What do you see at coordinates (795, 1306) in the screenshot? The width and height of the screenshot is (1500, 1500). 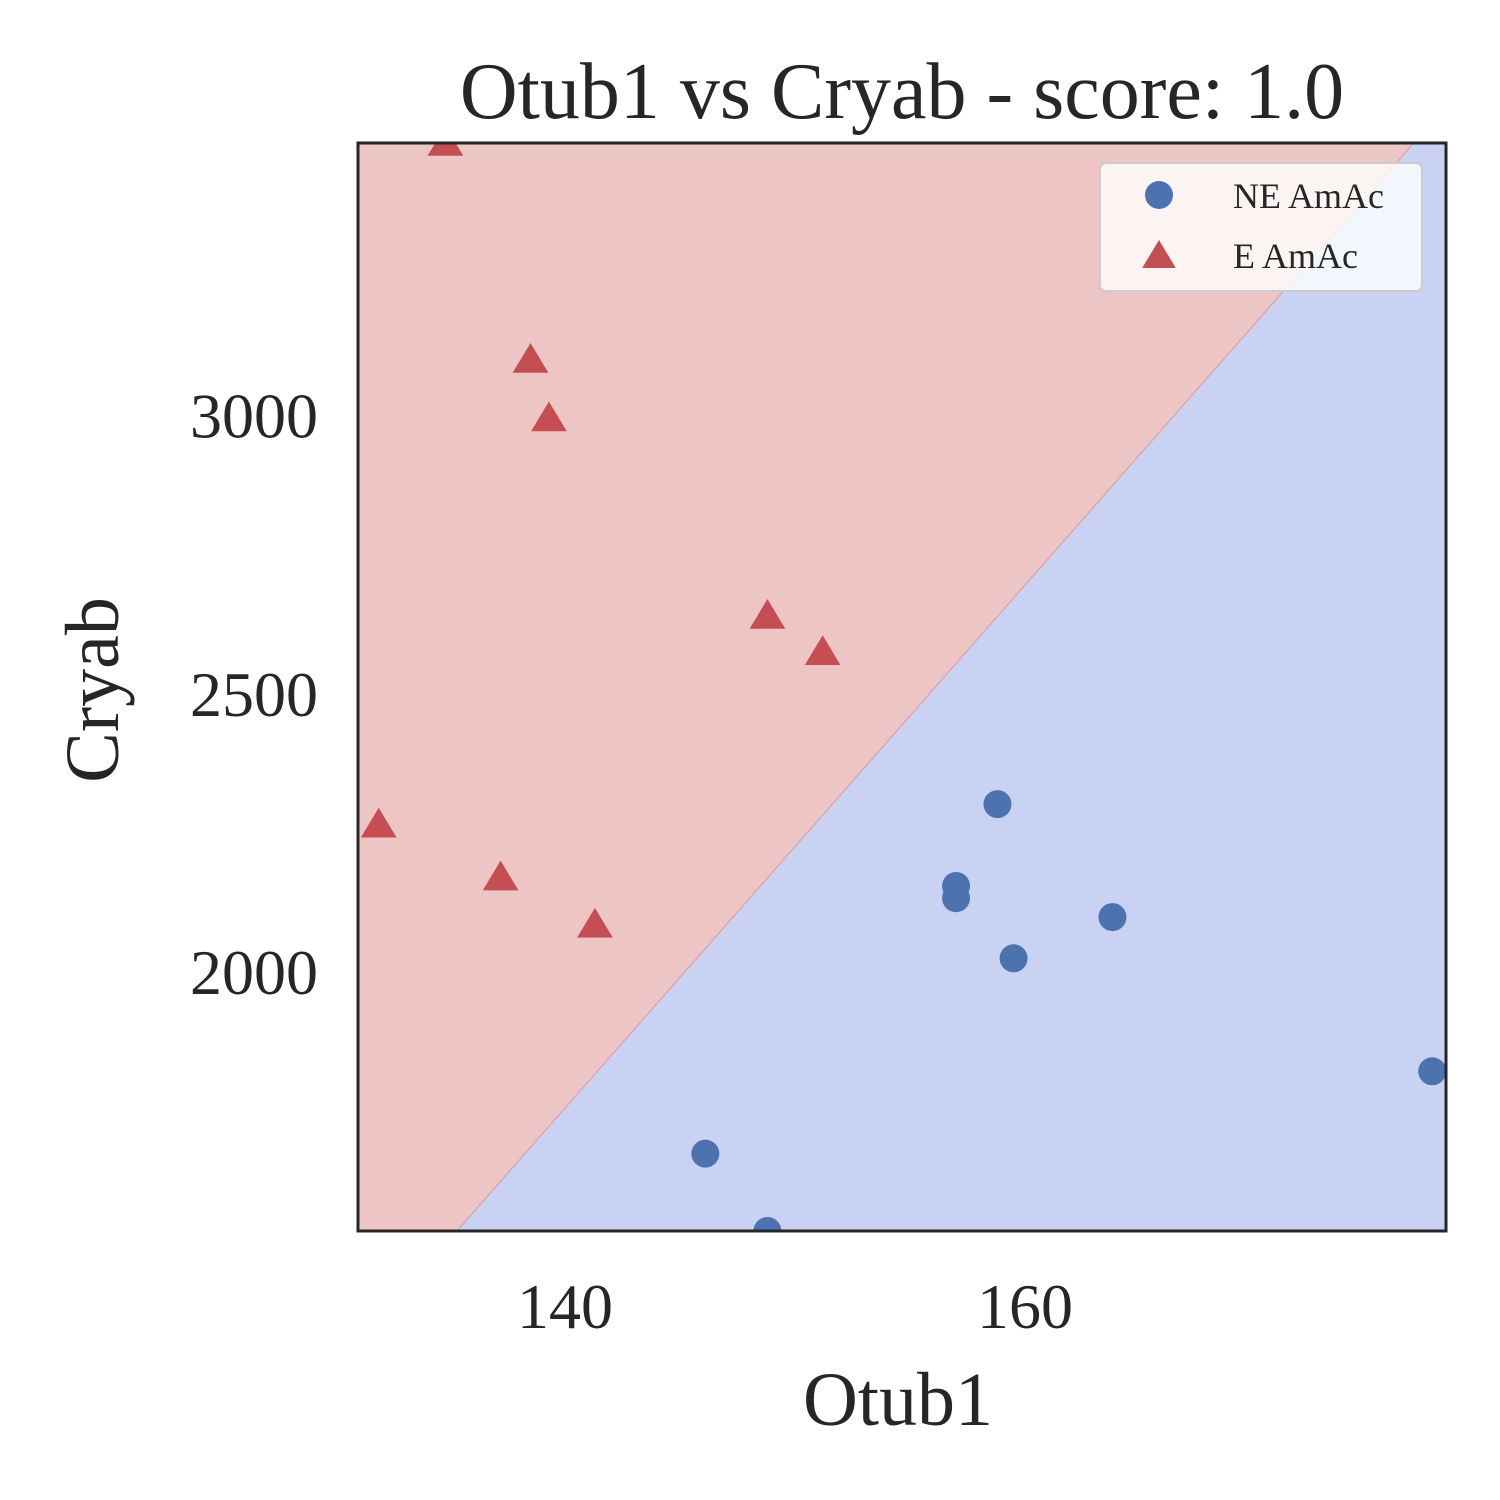 I see `x-axis-ticks: 140 160` at bounding box center [795, 1306].